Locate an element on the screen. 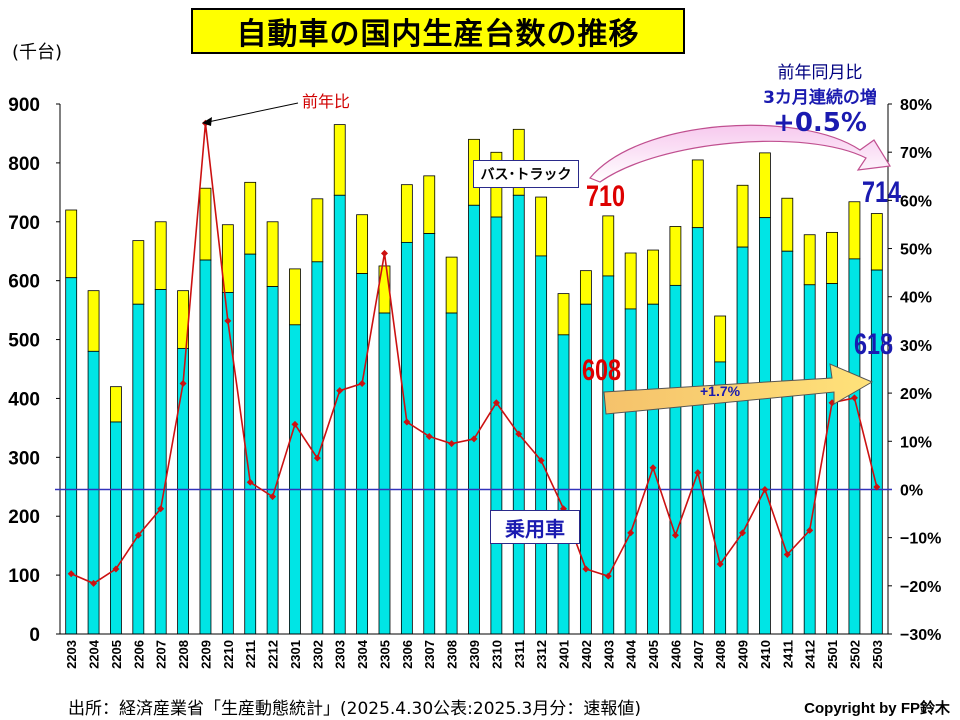  x-tick-label: 2404 is located at coordinates (631, 654).